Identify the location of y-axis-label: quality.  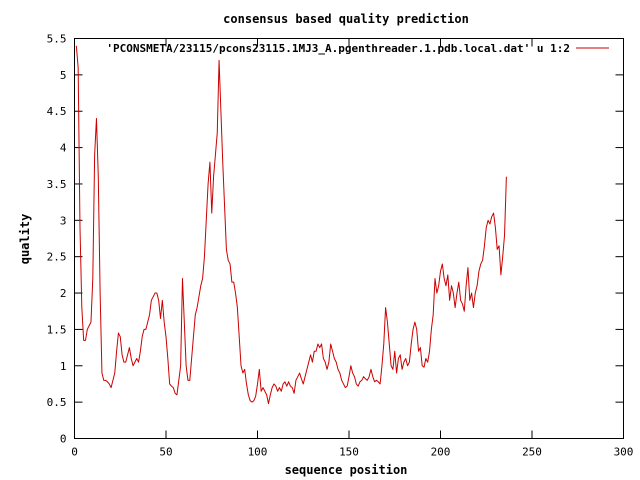
(25, 239).